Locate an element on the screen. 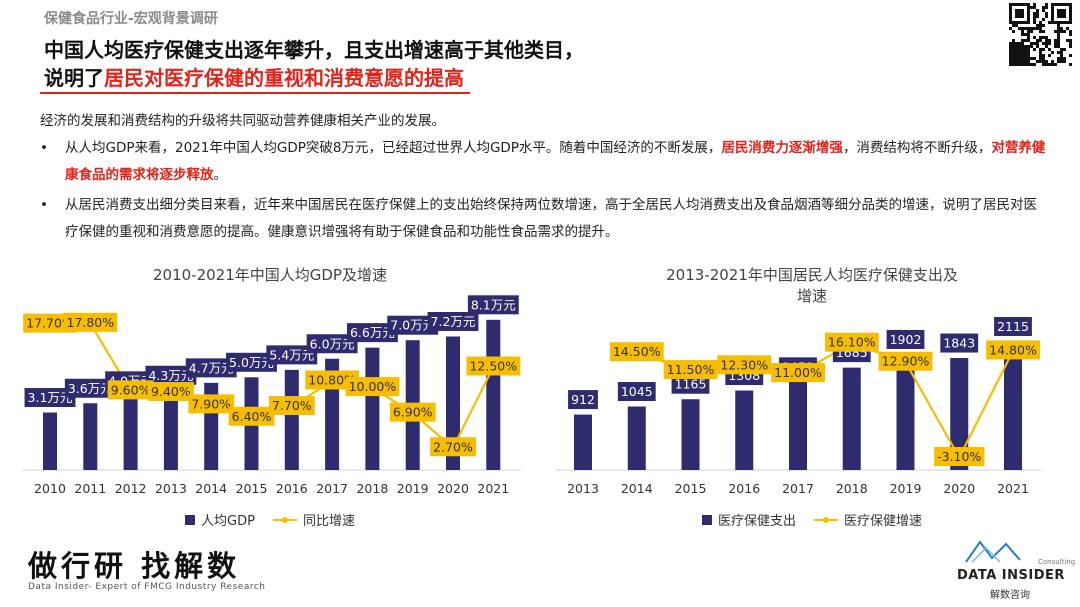  title-line: 说明了居民对医疗保健的重视和消费意愿的提高 is located at coordinates (254, 76).